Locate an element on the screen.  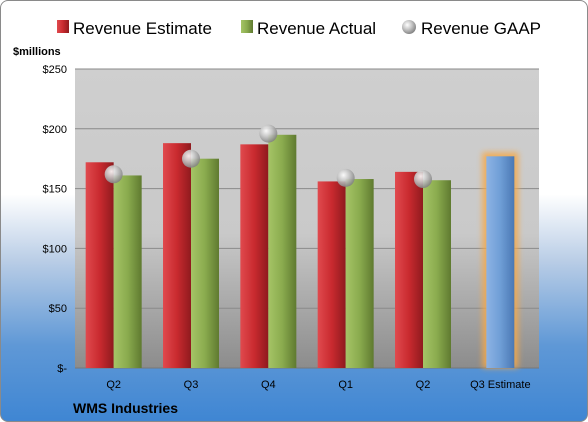
y-tick-label: $100 is located at coordinates (55, 249).